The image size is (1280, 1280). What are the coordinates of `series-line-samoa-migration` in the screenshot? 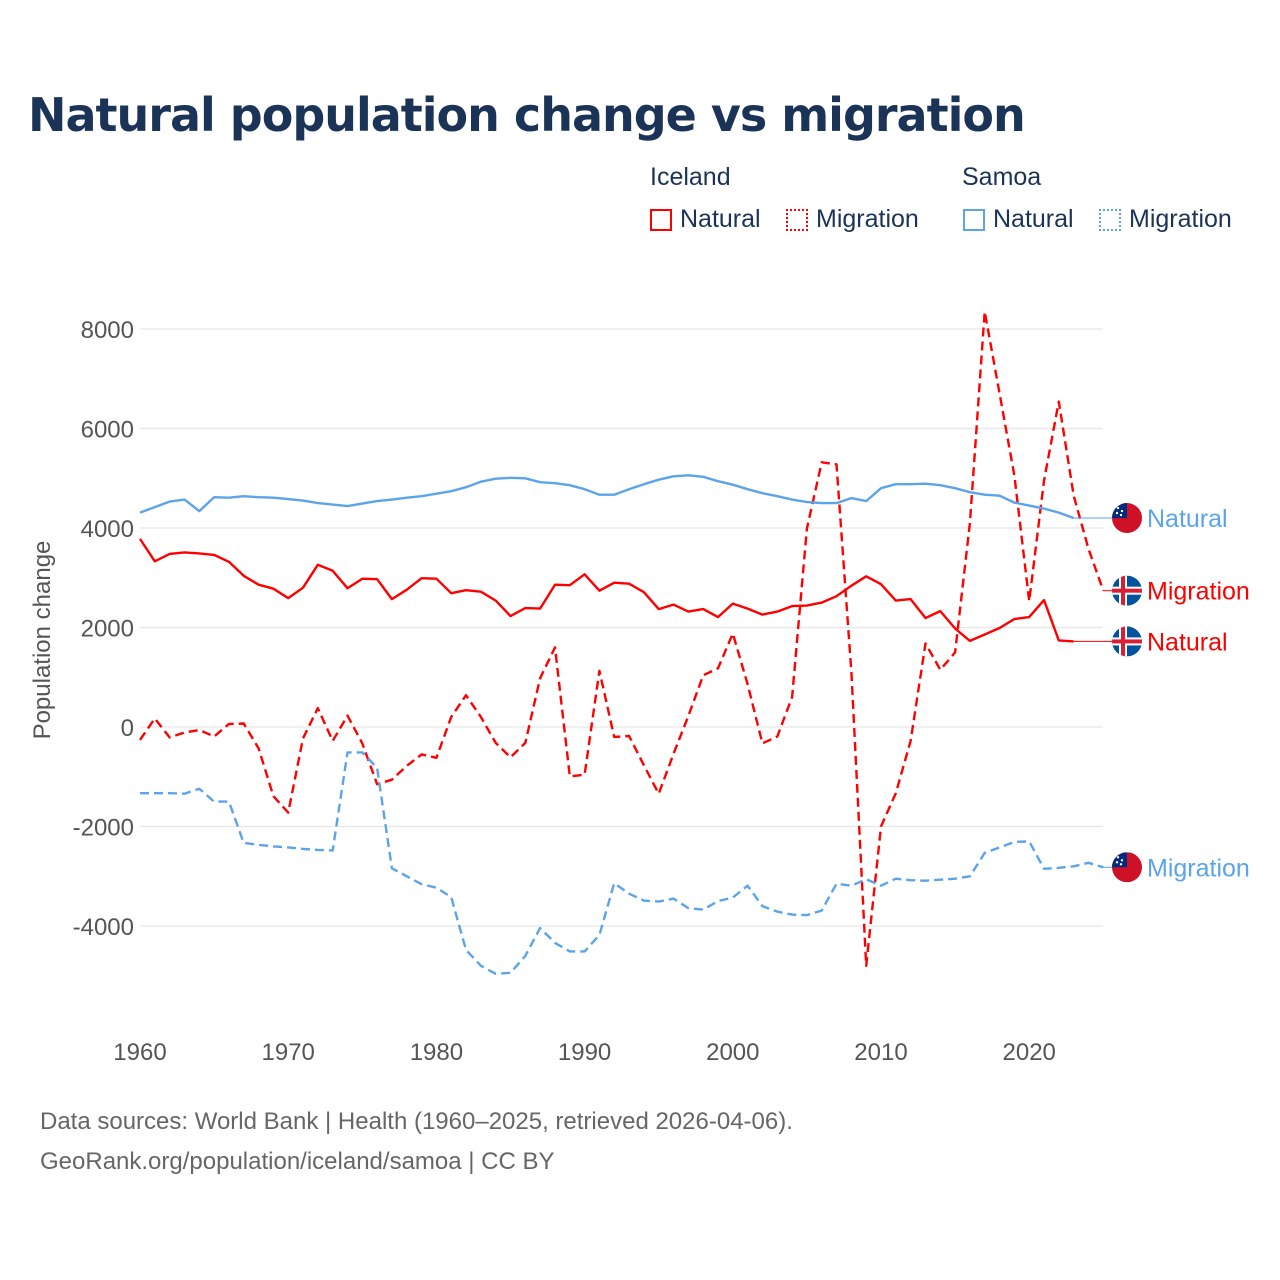 It's located at (622, 863).